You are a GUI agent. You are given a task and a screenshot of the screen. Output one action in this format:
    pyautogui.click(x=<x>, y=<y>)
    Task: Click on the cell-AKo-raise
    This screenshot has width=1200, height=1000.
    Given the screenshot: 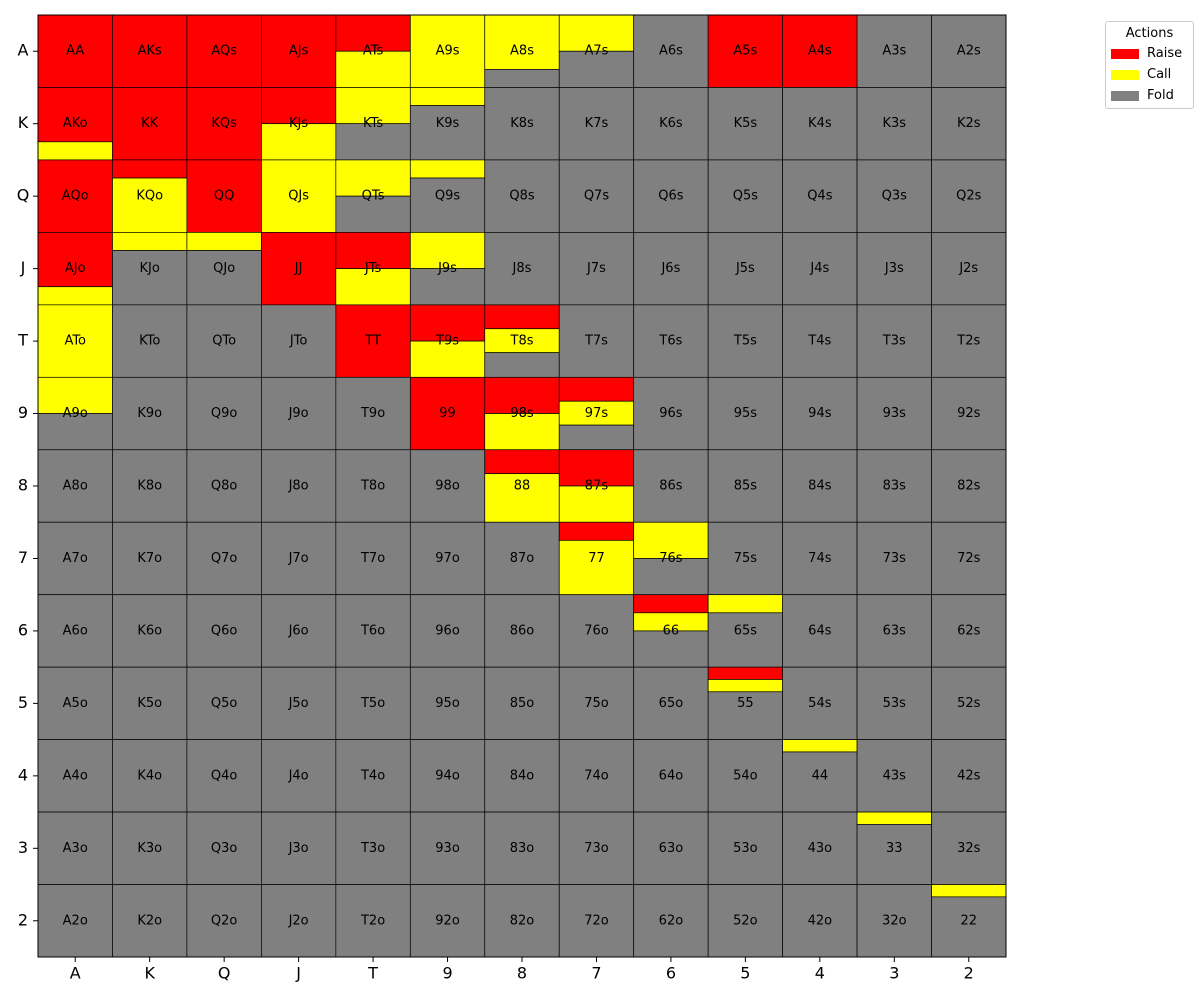 What is the action you would take?
    pyautogui.click(x=75, y=115)
    